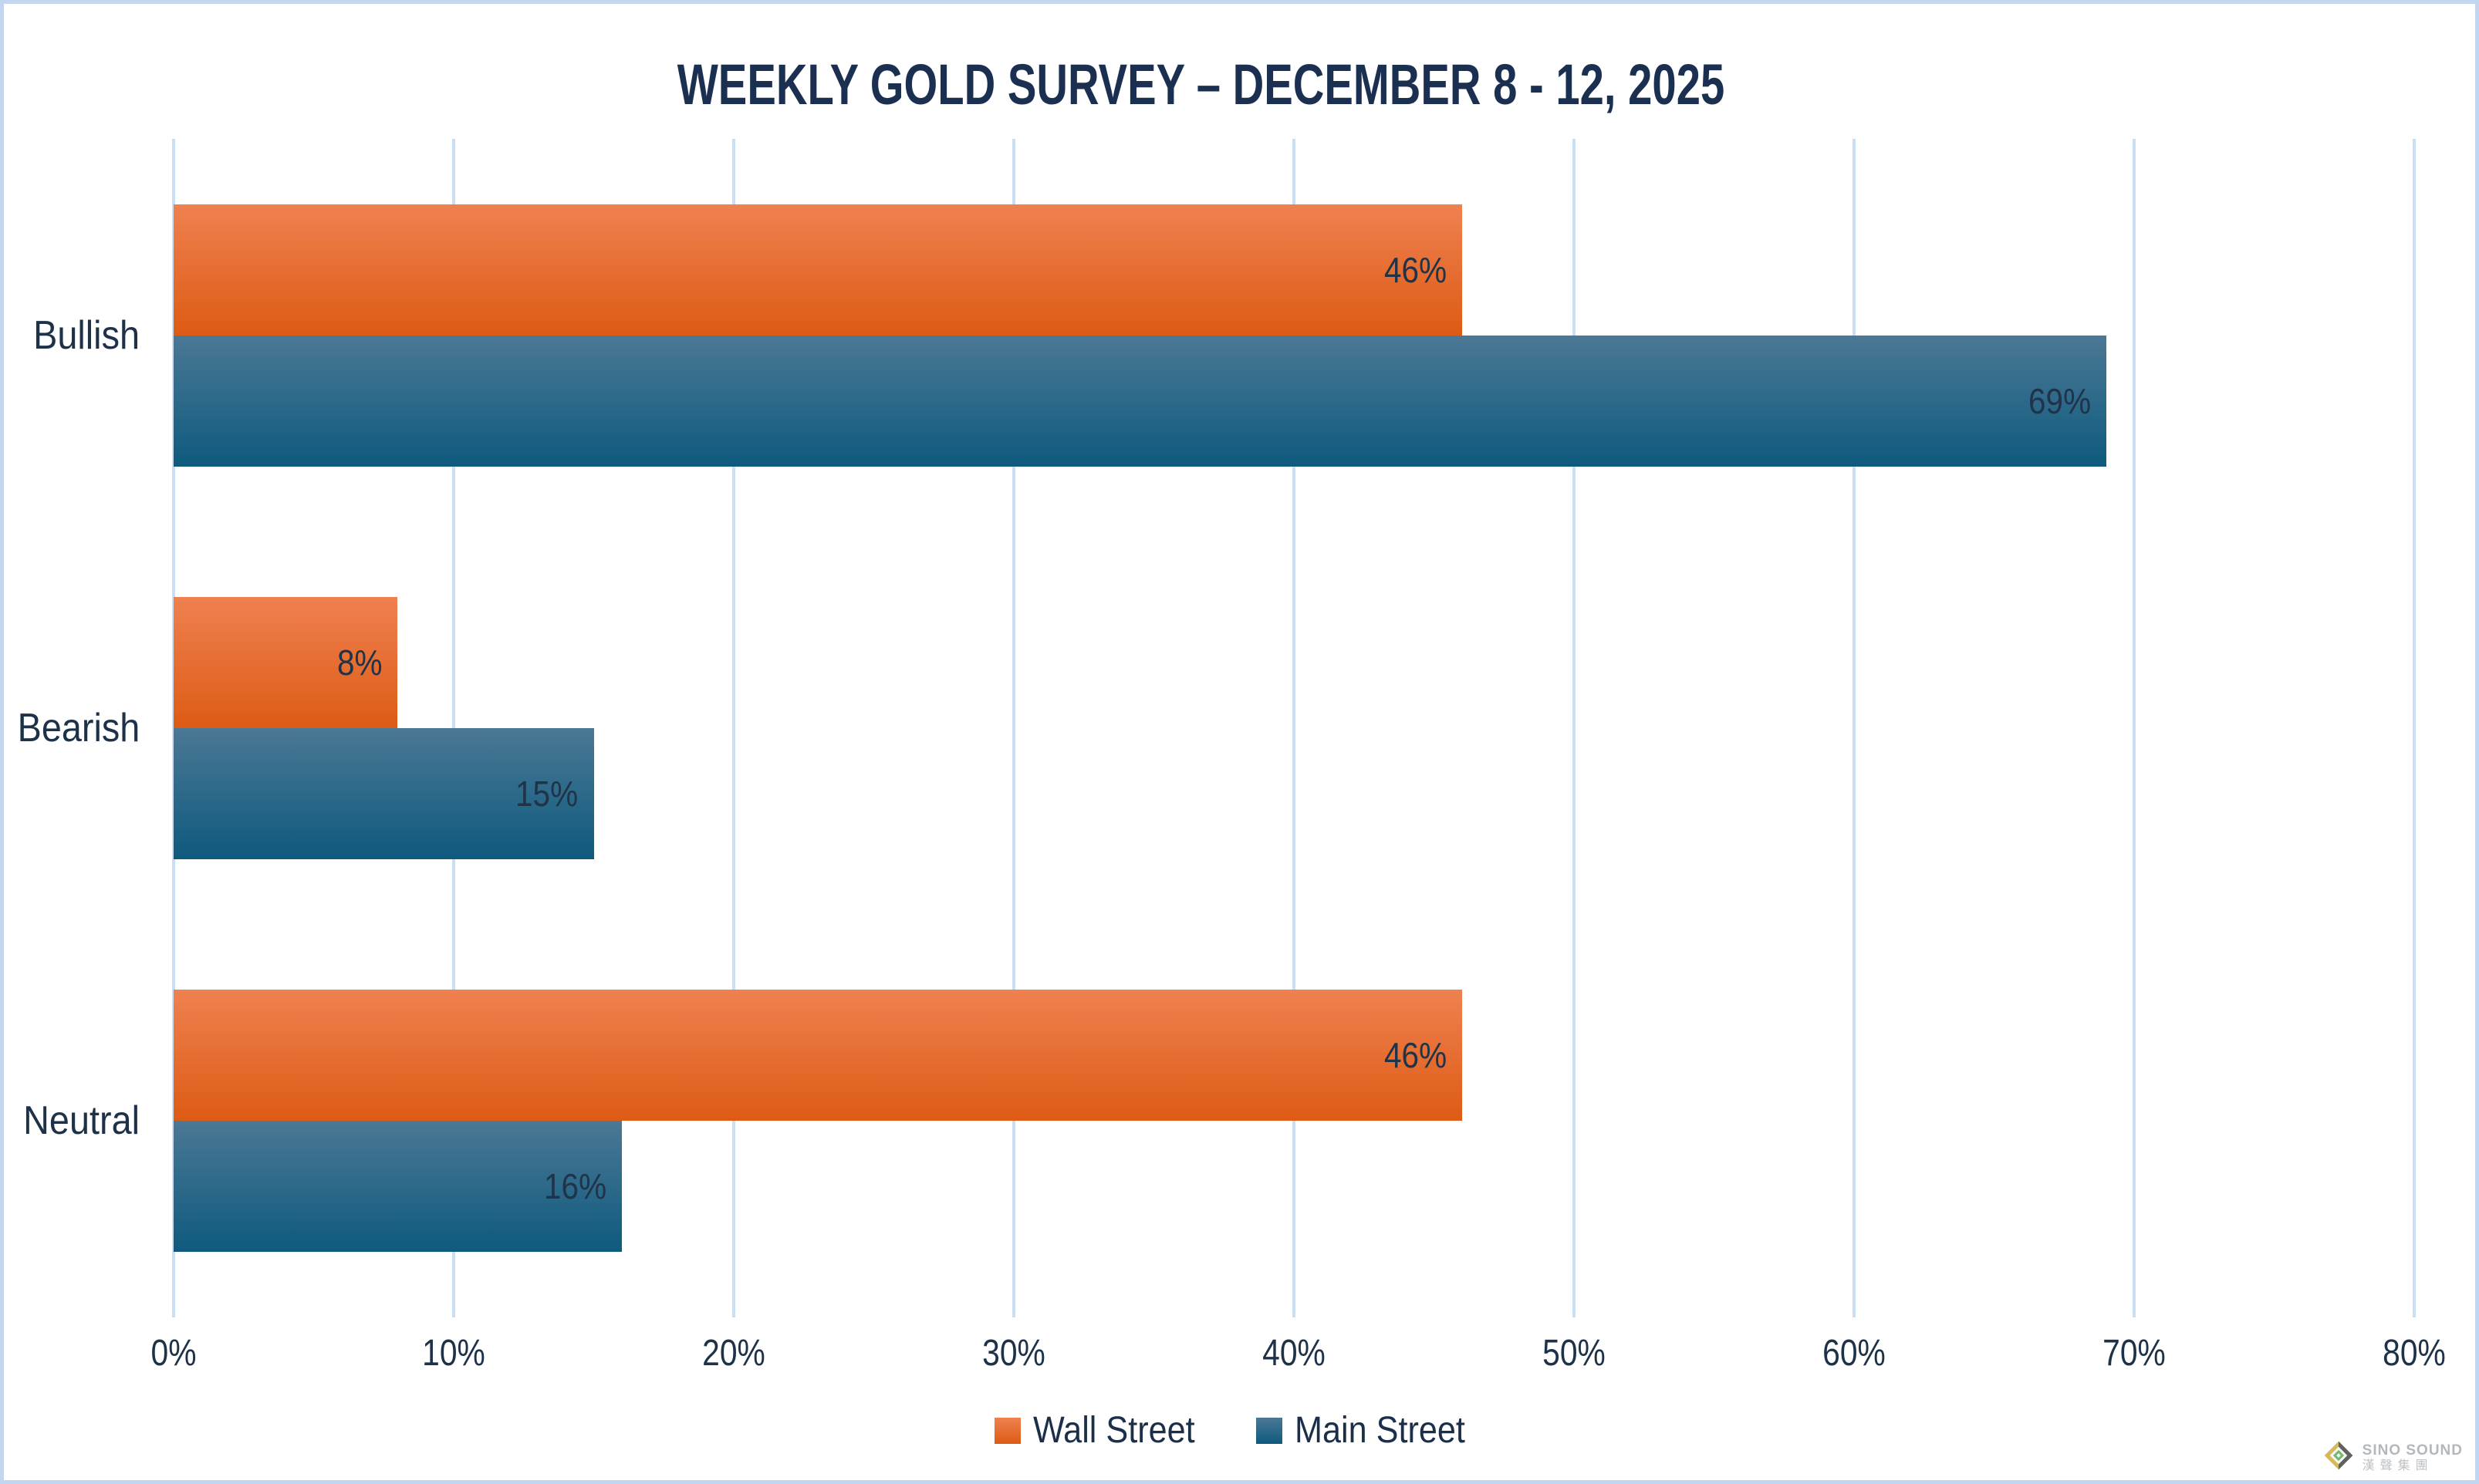 The image size is (2479, 1484). What do you see at coordinates (574, 1186) in the screenshot?
I see `bar-value-label: 16%` at bounding box center [574, 1186].